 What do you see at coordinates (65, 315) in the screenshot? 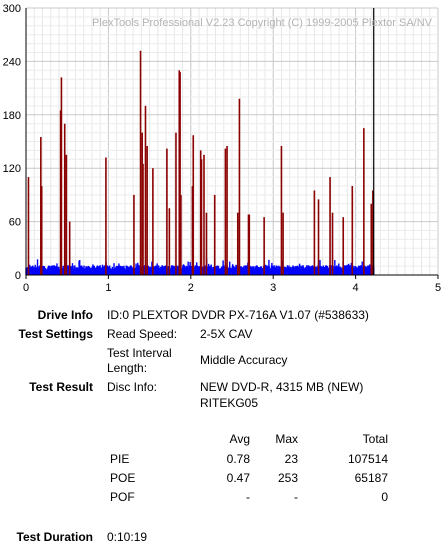
I see `drive-info-label: Drive Info` at bounding box center [65, 315].